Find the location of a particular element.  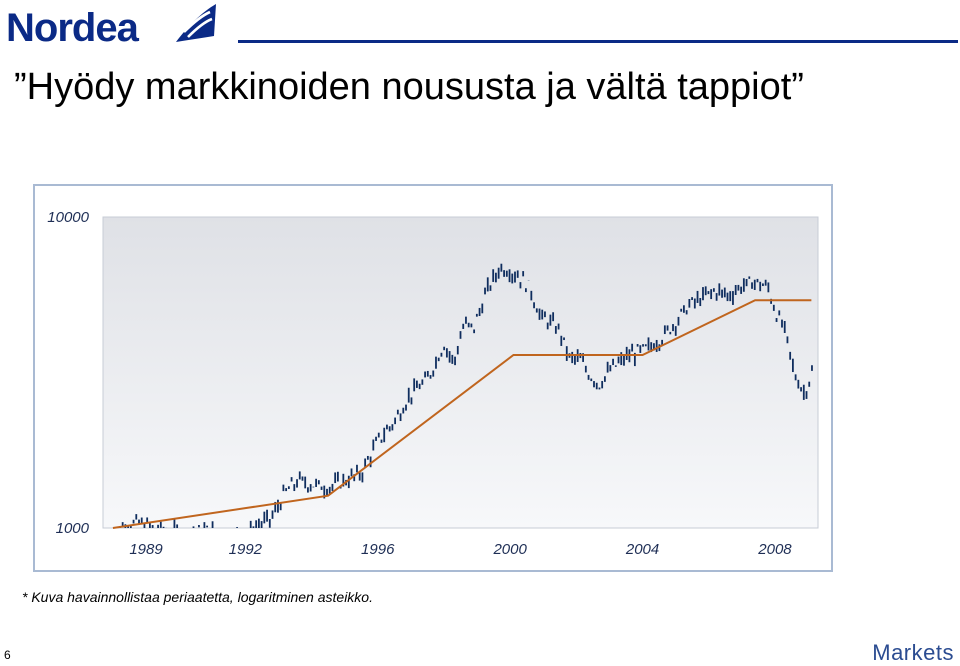

x-tick-label: 2008 is located at coordinates (774, 549).